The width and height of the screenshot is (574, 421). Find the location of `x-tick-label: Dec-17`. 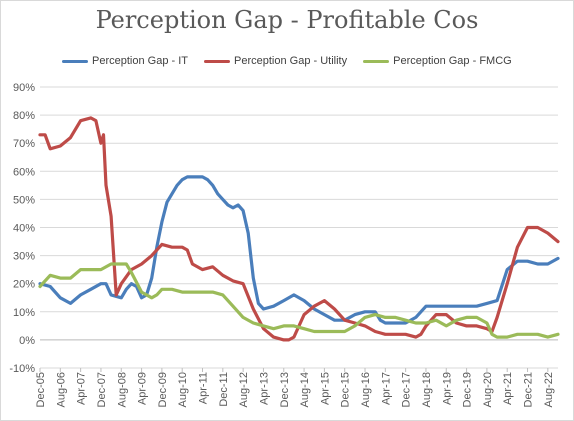

x-tick-label: Dec-17 is located at coordinates (407, 389).